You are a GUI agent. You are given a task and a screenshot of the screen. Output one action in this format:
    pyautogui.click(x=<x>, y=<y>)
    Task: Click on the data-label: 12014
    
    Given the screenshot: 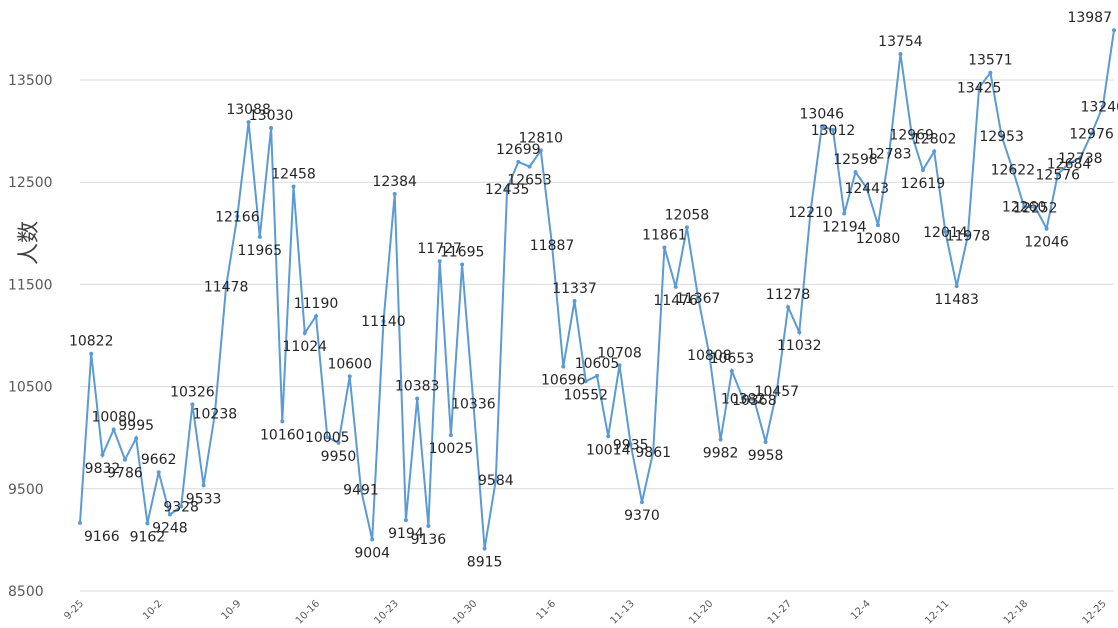 What is the action you would take?
    pyautogui.click(x=945, y=233)
    